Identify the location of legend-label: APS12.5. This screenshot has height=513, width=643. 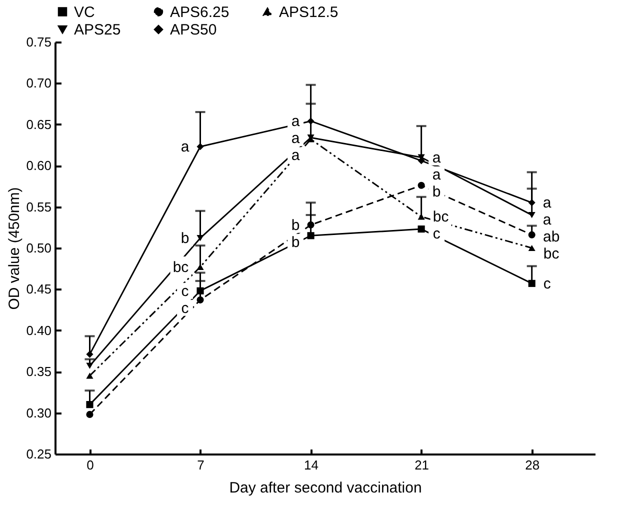
(308, 12).